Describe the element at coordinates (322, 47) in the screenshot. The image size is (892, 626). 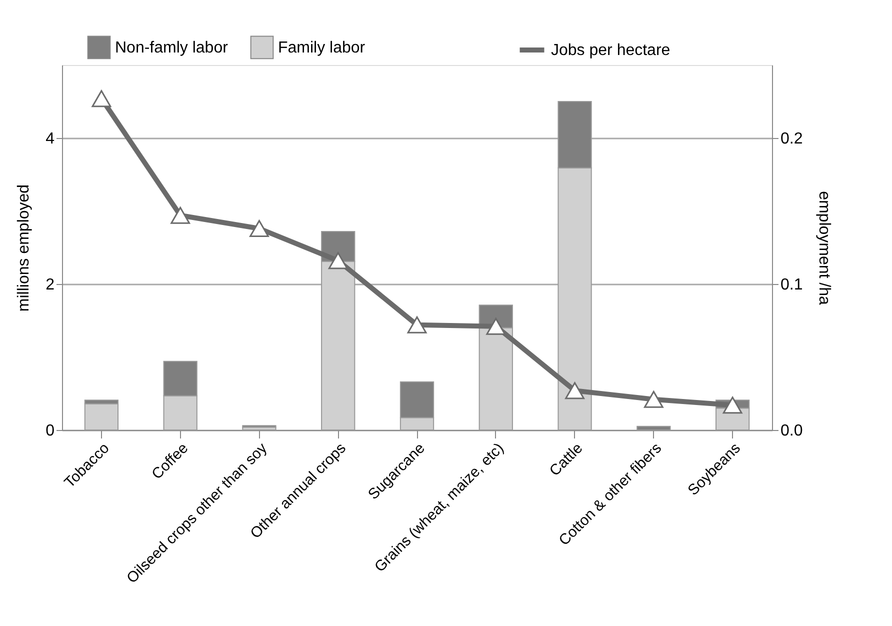
I see `legend-label: Family labor` at that location.